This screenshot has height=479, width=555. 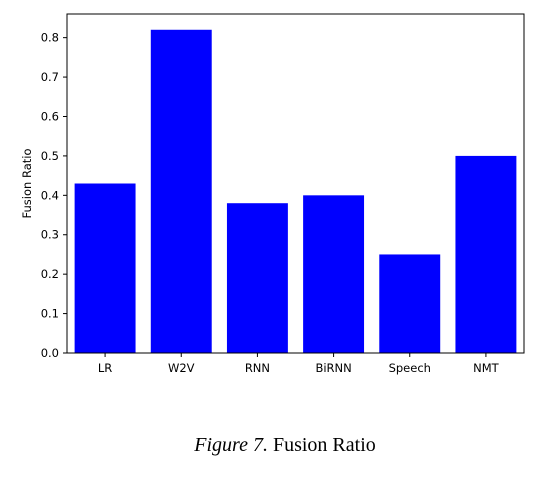 What do you see at coordinates (50, 235) in the screenshot?
I see `y-tick-label: 0.3` at bounding box center [50, 235].